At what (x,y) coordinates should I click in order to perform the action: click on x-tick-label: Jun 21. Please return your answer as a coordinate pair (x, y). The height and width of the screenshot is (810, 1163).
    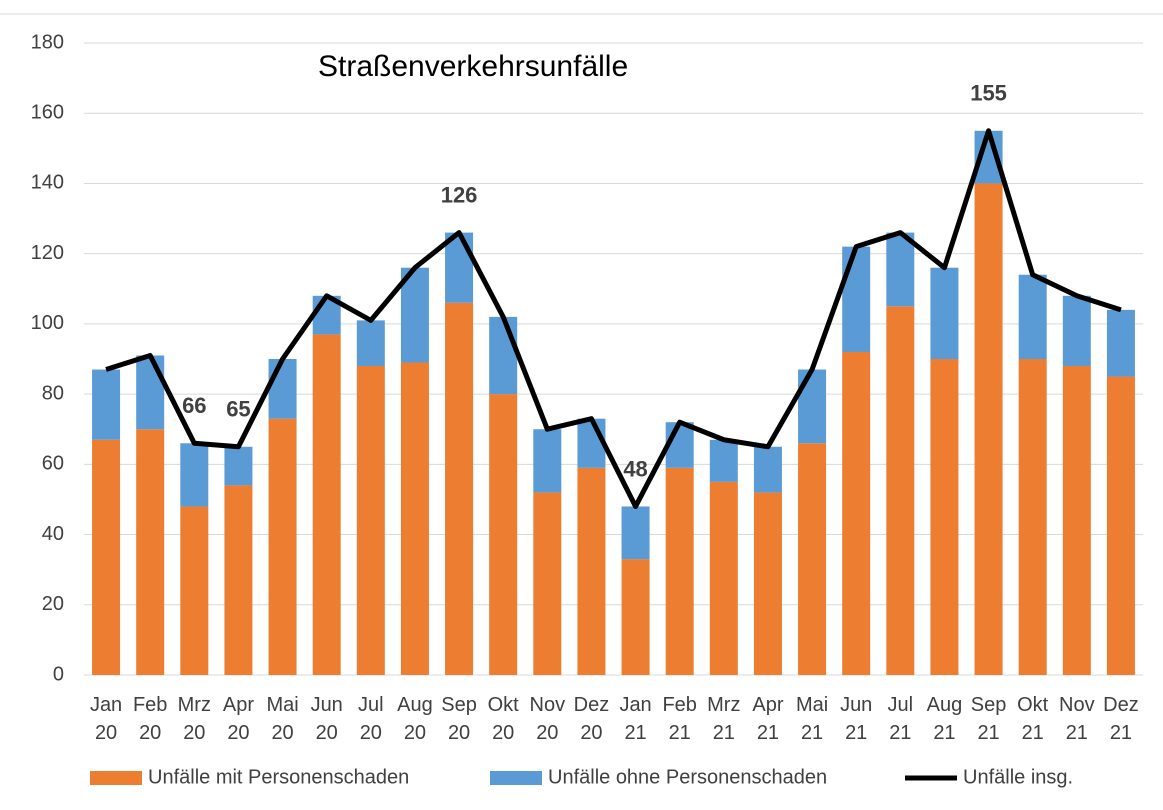
    Looking at the image, I should click on (856, 719).